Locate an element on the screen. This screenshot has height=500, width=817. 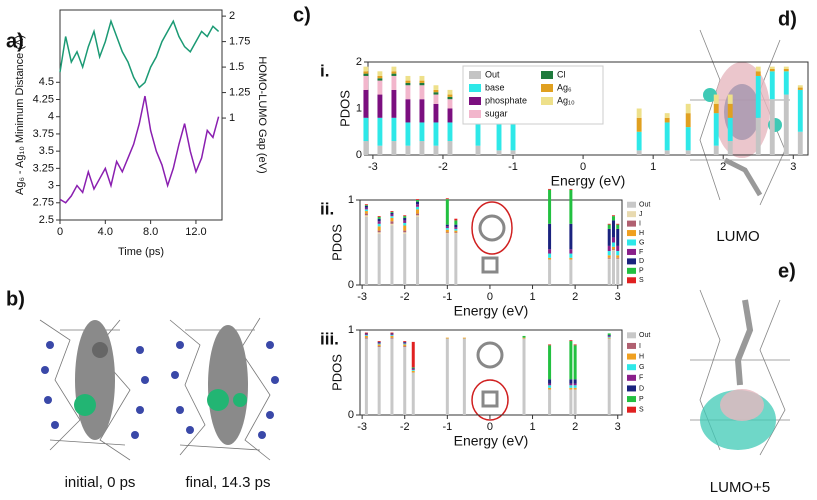
y2-tick-label: 2 is located at coordinates (232, 16).